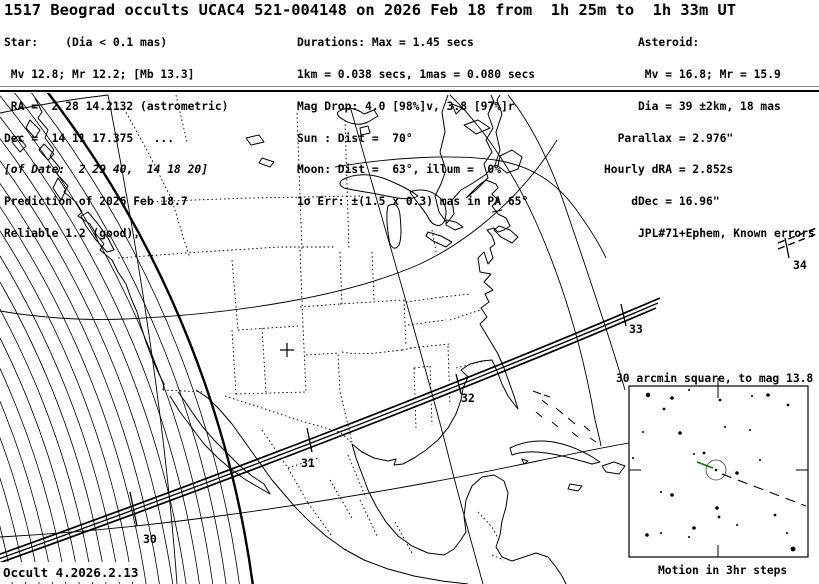  Describe the element at coordinates (555, 452) in the screenshot. I see `cuba` at that location.